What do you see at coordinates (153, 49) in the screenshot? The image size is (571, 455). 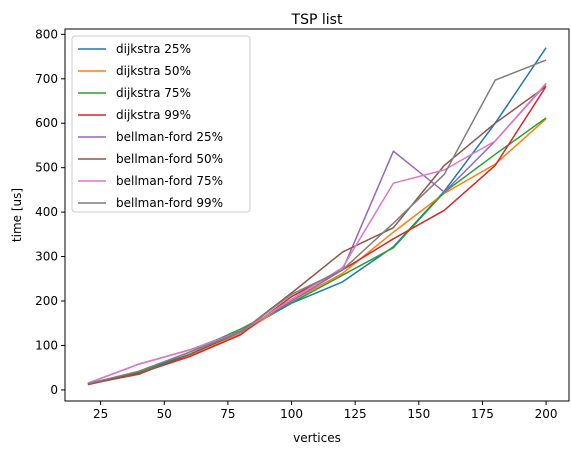 I see `legend-label-1: dijkstra 25%` at bounding box center [153, 49].